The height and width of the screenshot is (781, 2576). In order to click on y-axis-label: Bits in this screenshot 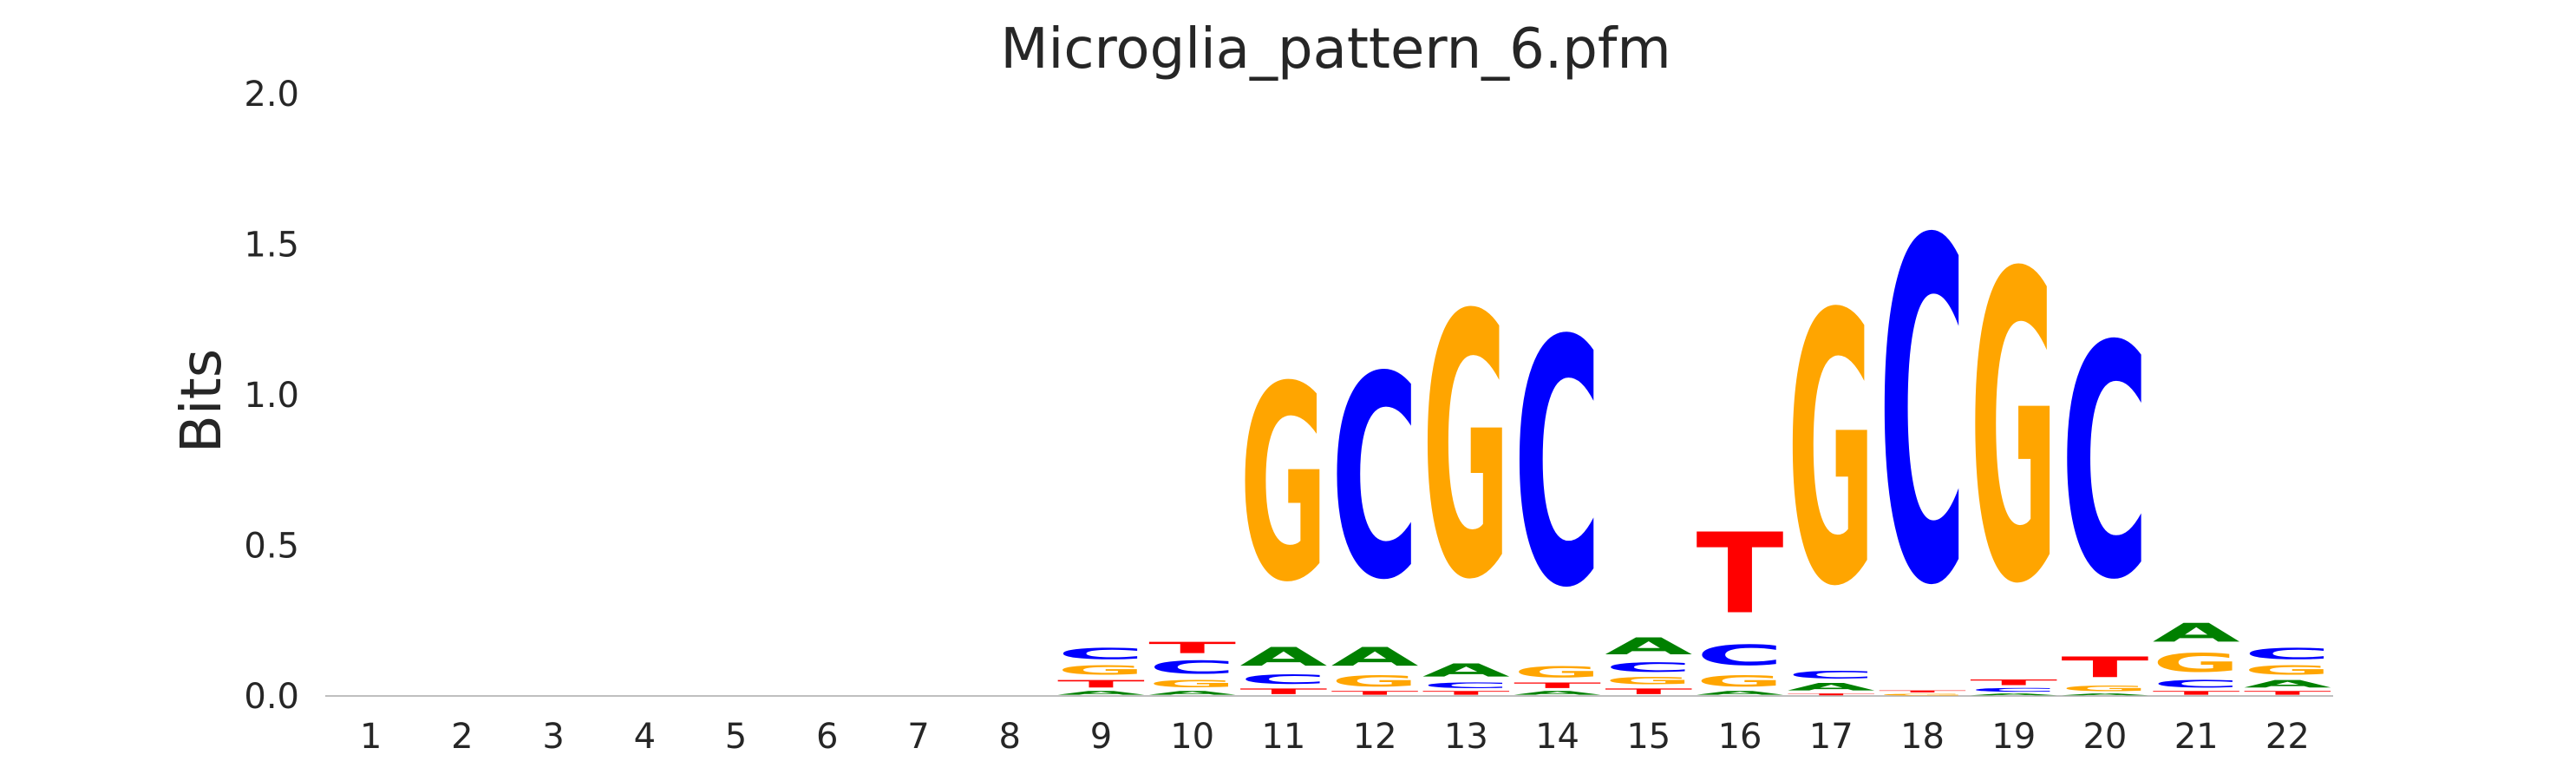, I will do `click(202, 401)`.